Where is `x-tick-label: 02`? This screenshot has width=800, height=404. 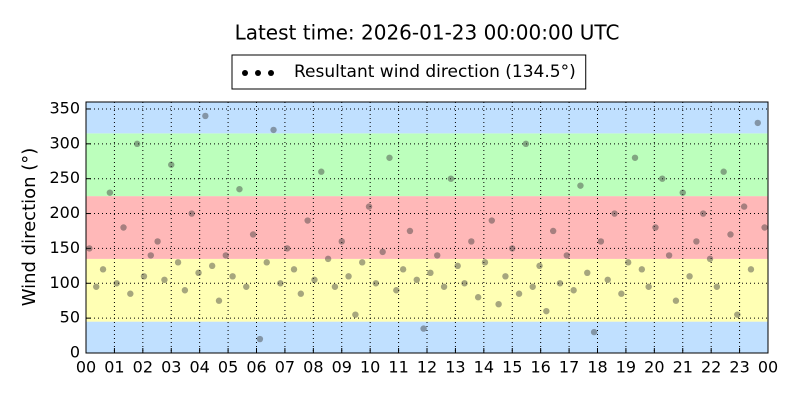 x-tick-label: 02 is located at coordinates (143, 367).